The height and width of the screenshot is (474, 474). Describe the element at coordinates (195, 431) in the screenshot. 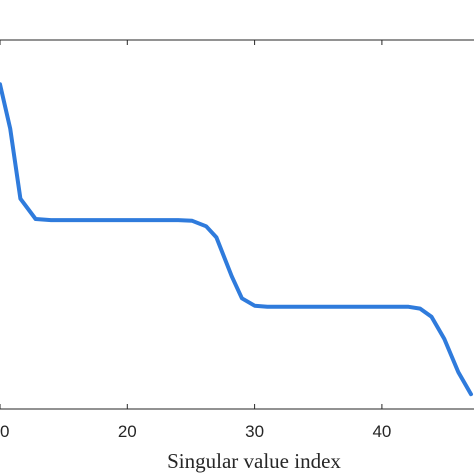

I see `x-tick-labels: 10 20 30 40` at that location.